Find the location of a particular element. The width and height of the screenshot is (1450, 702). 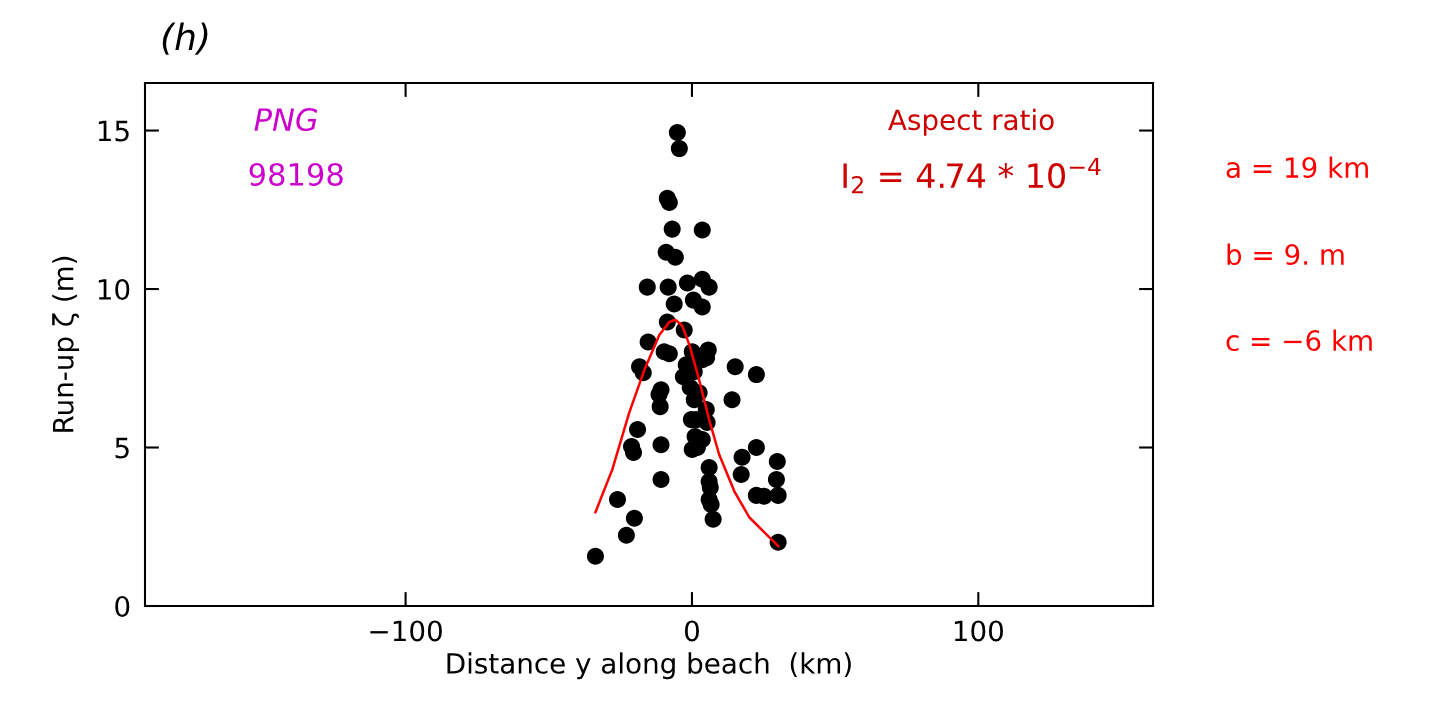

annotation: 98198 is located at coordinates (296, 174).